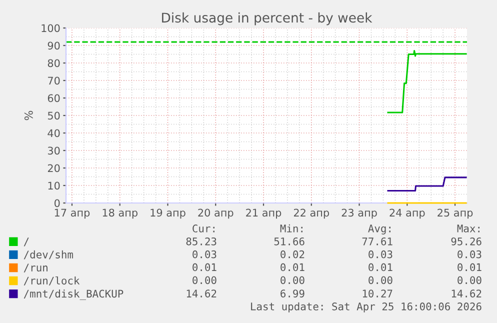 The image size is (497, 323). I want to click on x-tick-label: 25 апр, so click(455, 213).